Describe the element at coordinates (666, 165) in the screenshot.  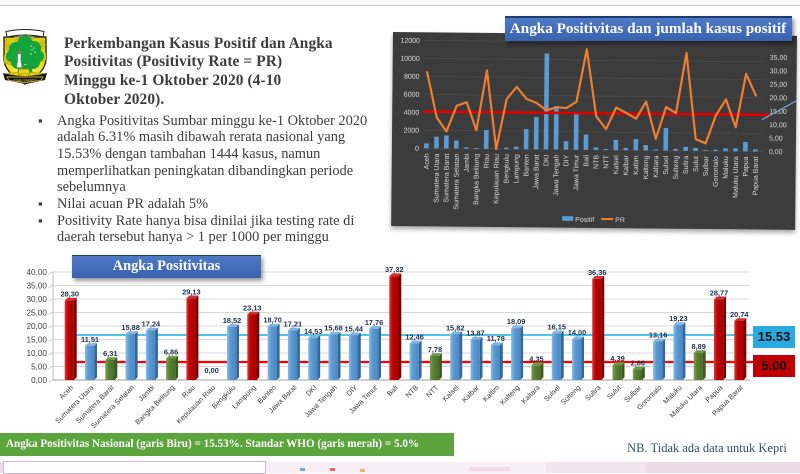
I see `svg-text: Sulsel` at that location.